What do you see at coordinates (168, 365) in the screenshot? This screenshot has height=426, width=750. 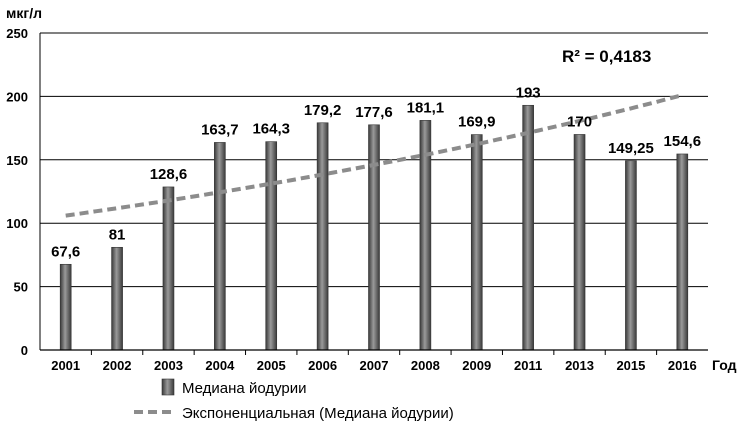 I see `x-tick-label-2003: 2003` at bounding box center [168, 365].